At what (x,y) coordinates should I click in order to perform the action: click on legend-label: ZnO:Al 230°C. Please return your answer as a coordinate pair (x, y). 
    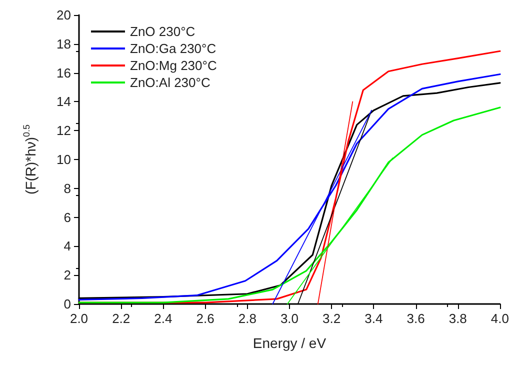
    Looking at the image, I should click on (170, 82).